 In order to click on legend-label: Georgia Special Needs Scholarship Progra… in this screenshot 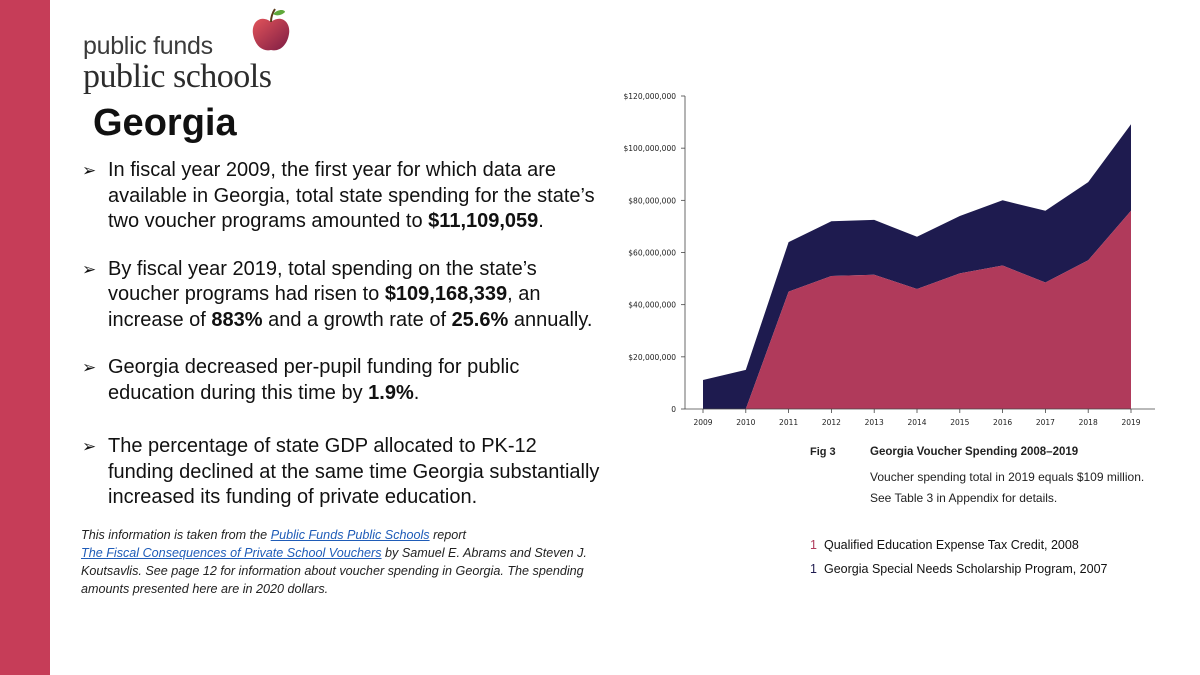, I will do `click(966, 569)`.